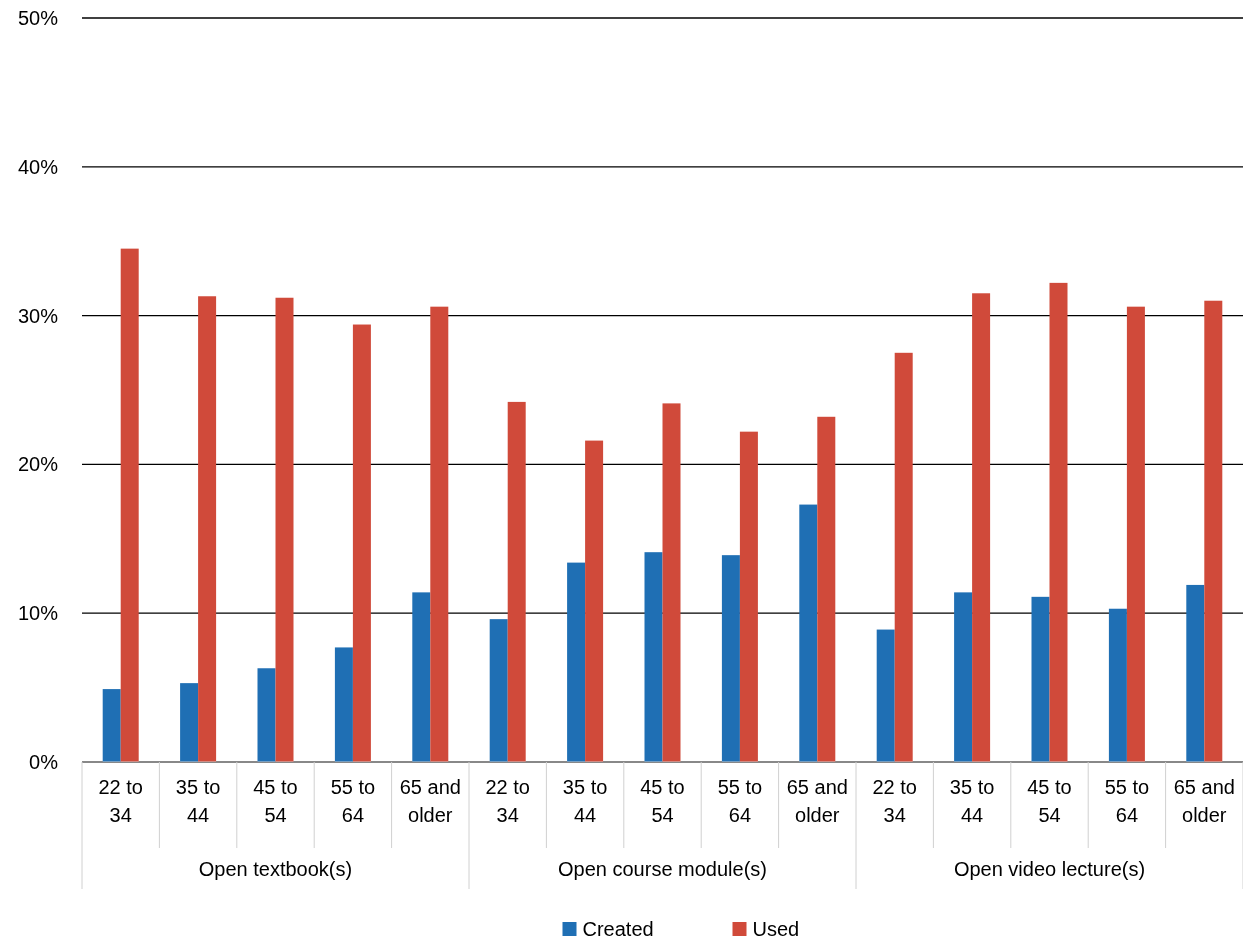  I want to click on text: Open course module(s), so click(662, 869).